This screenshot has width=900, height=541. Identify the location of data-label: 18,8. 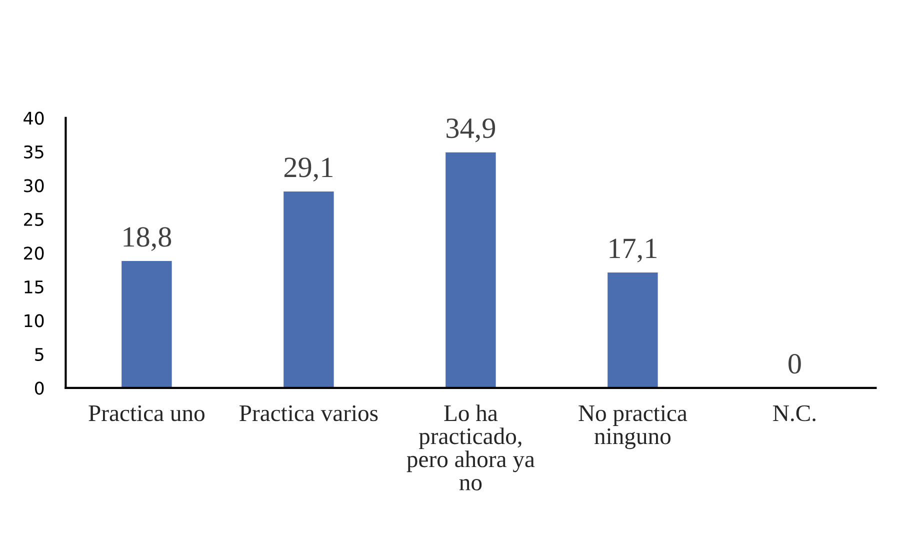
(148, 239).